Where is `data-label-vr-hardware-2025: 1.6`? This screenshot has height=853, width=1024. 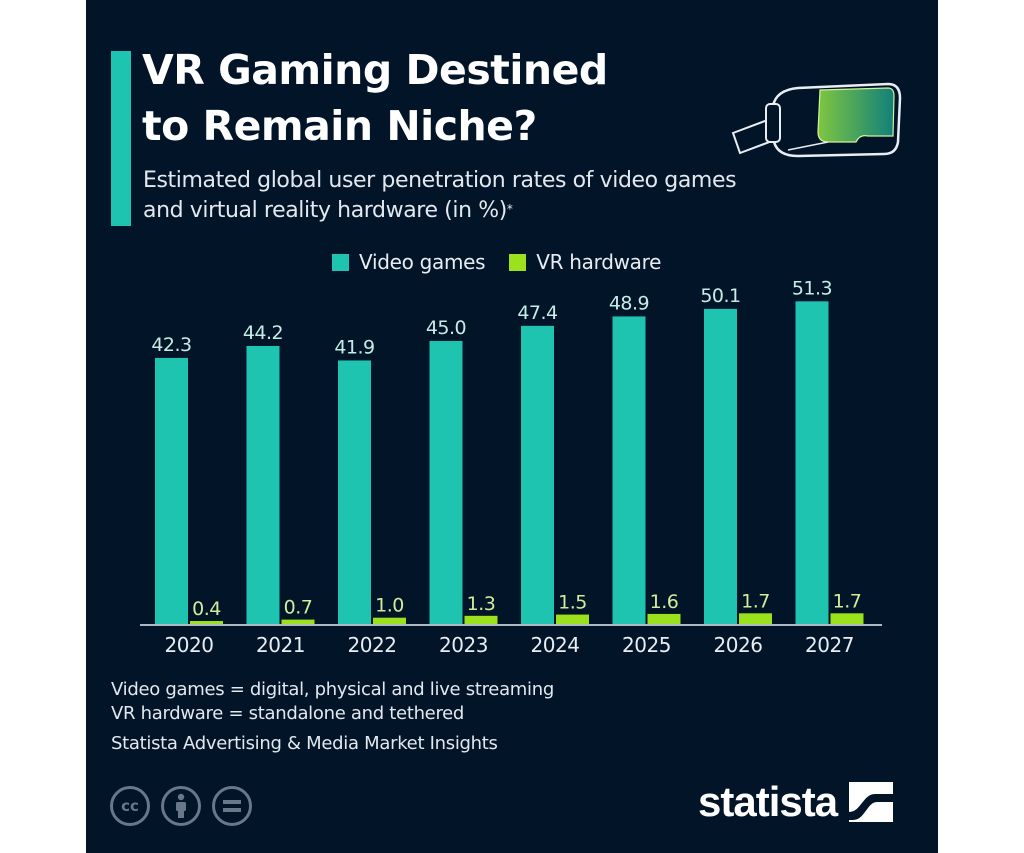 data-label-vr-hardware-2025: 1.6 is located at coordinates (664, 602).